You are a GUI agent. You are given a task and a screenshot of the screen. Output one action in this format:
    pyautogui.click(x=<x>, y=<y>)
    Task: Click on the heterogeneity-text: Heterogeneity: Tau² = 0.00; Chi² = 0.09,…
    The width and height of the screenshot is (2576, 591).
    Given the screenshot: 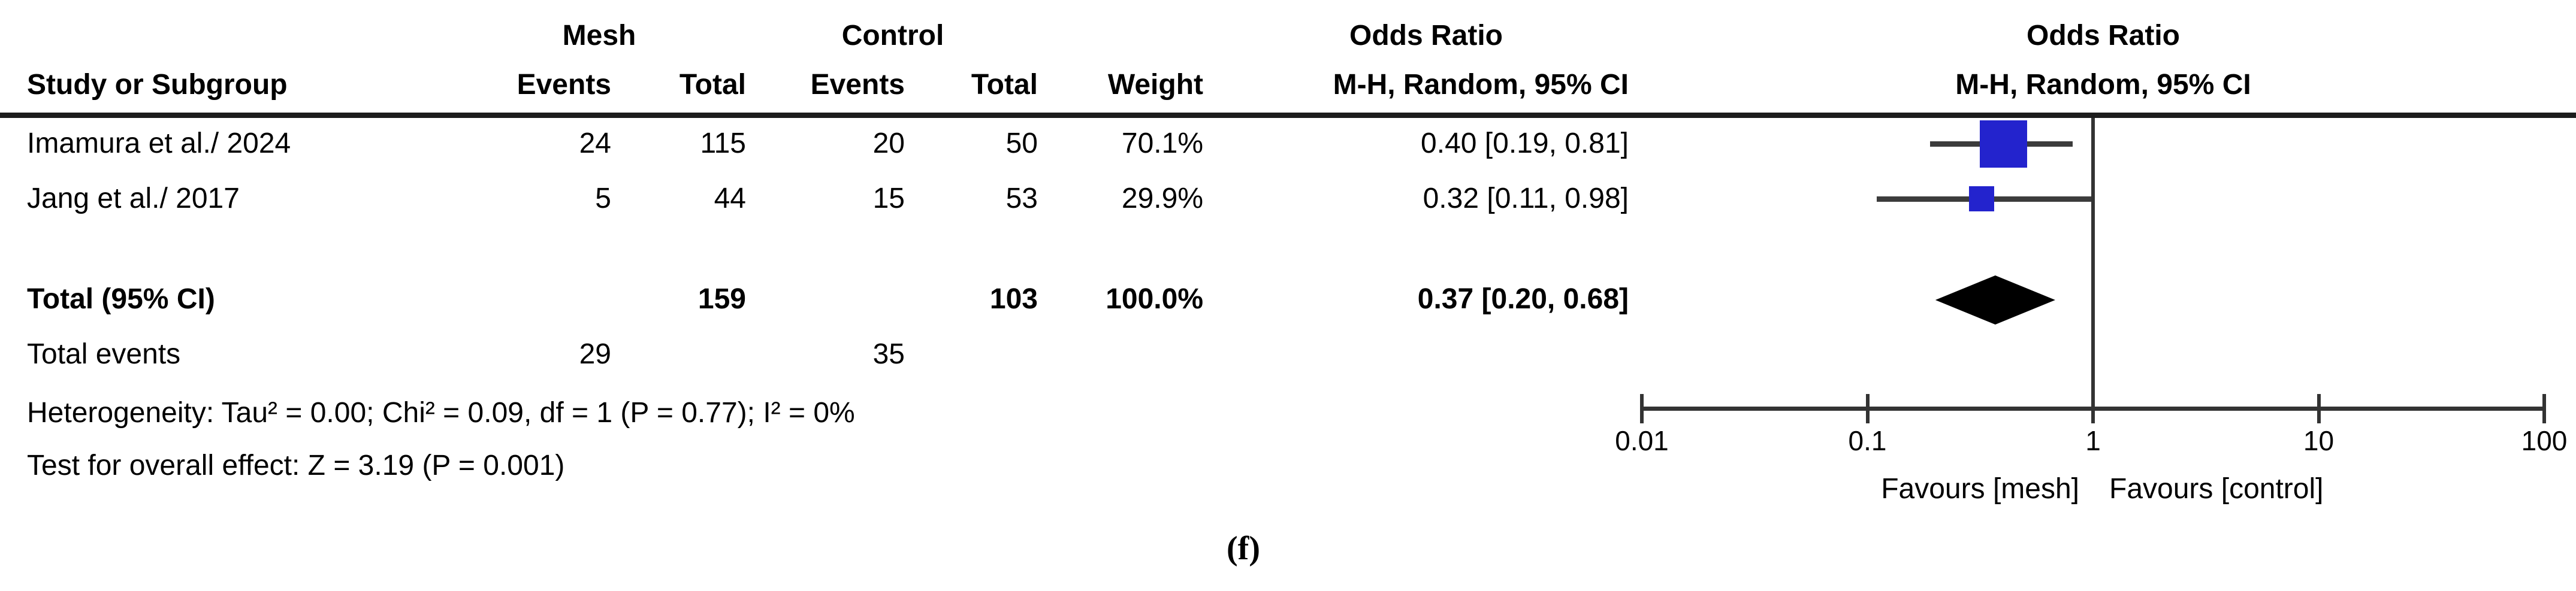 What is the action you would take?
    pyautogui.click(x=441, y=413)
    